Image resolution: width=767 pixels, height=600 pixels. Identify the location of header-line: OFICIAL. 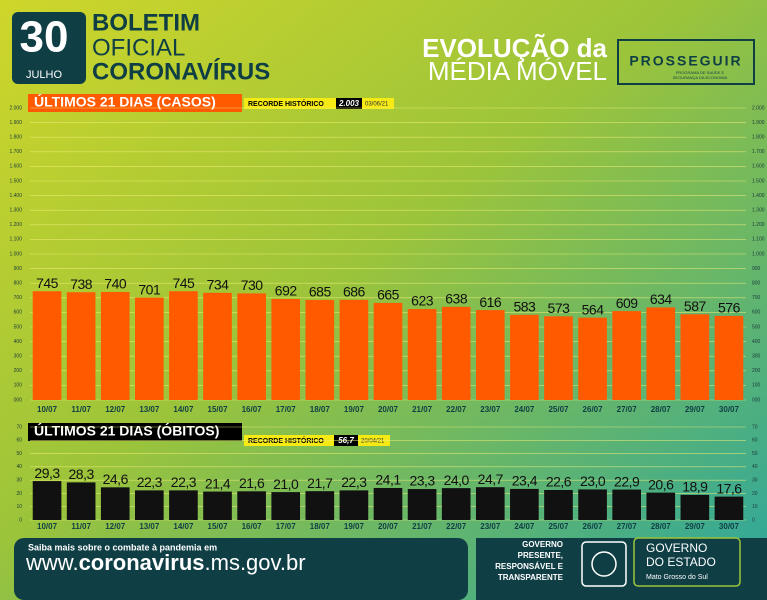
(138, 47).